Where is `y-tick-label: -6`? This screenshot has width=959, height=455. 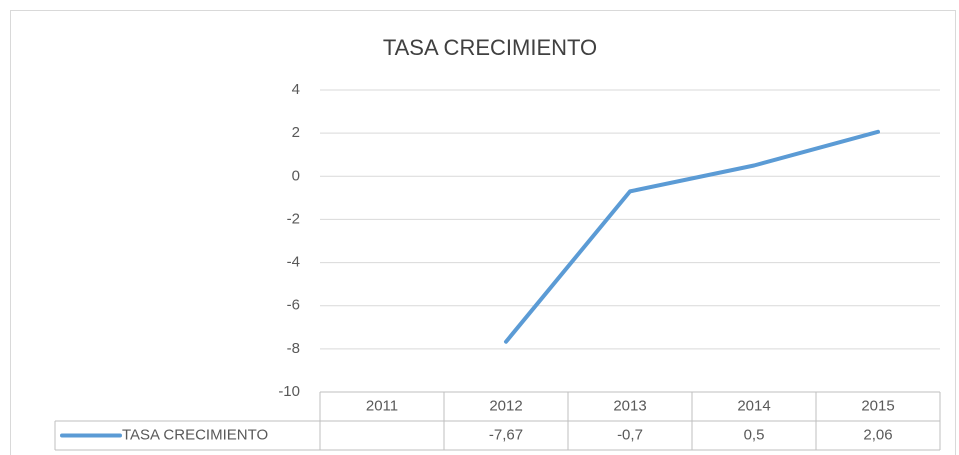 y-tick-label: -6 is located at coordinates (293, 305).